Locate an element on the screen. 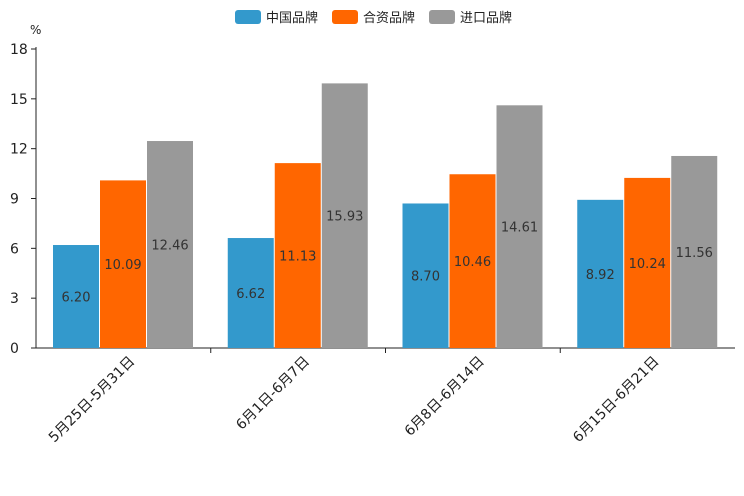  bar-value-label-1-2: 10.46 is located at coordinates (472, 262).